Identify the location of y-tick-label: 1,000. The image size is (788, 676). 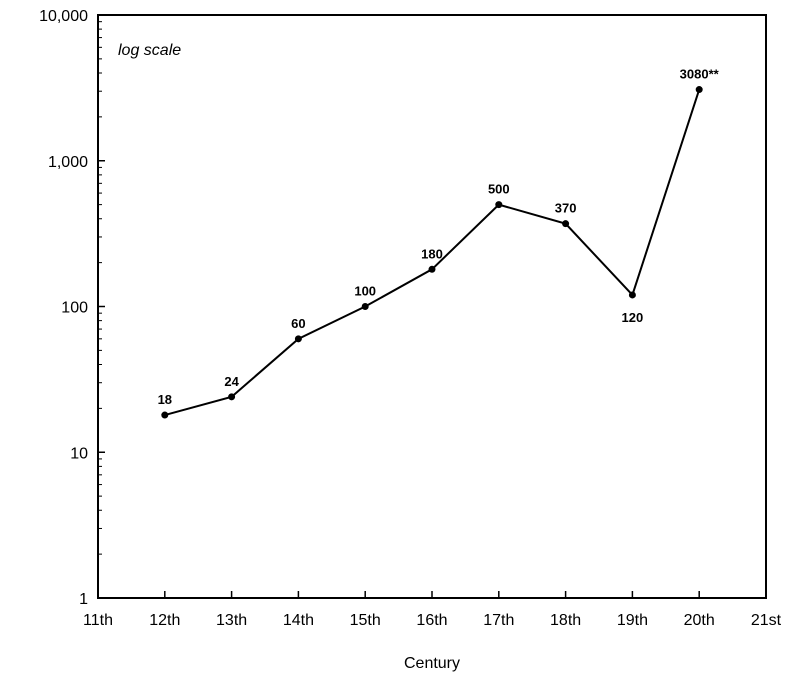
(68, 162).